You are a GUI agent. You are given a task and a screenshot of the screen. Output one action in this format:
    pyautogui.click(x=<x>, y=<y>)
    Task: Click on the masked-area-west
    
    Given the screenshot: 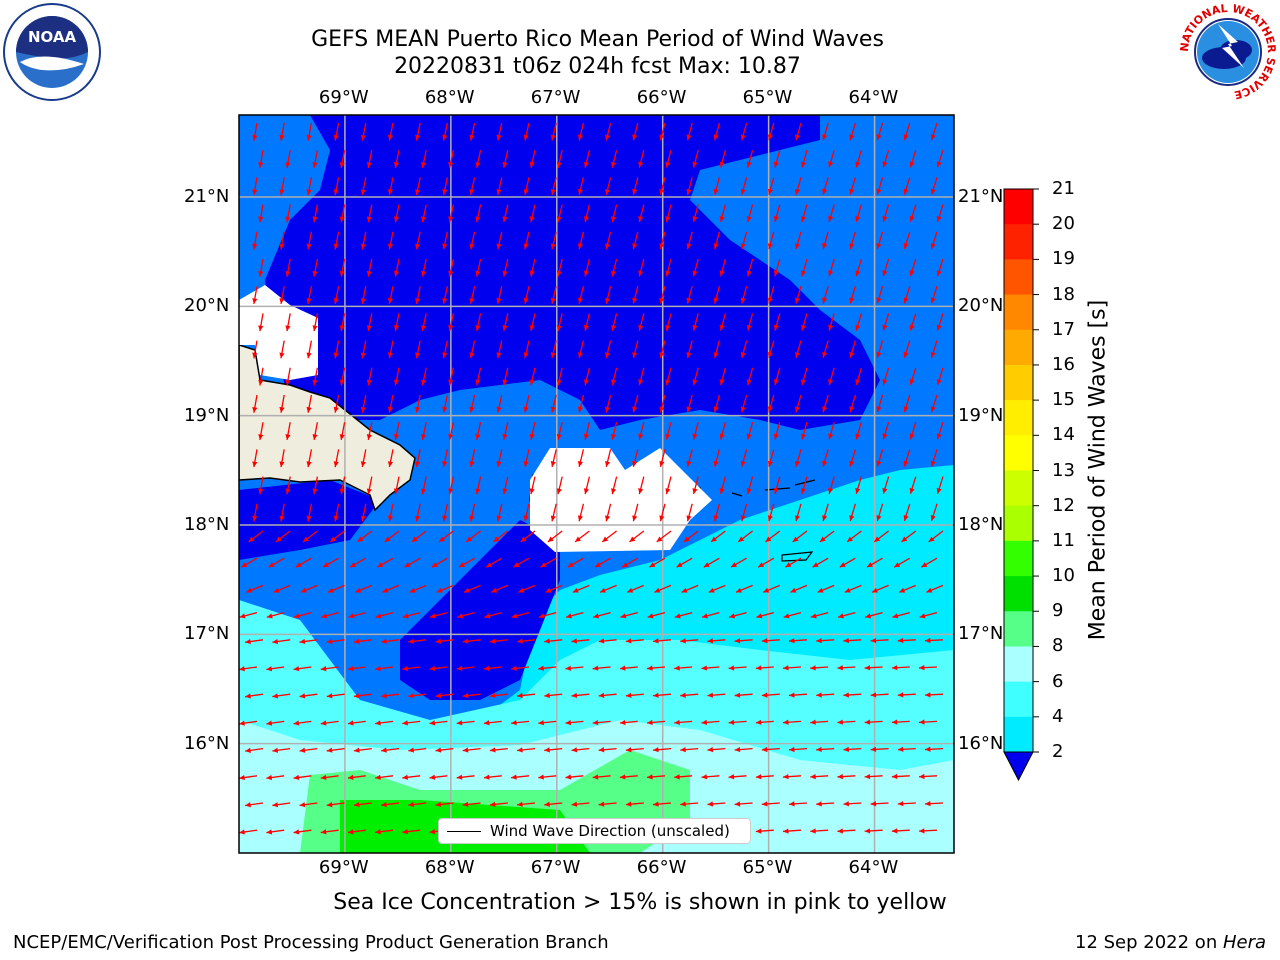 What is the action you would take?
    pyautogui.click(x=278, y=332)
    